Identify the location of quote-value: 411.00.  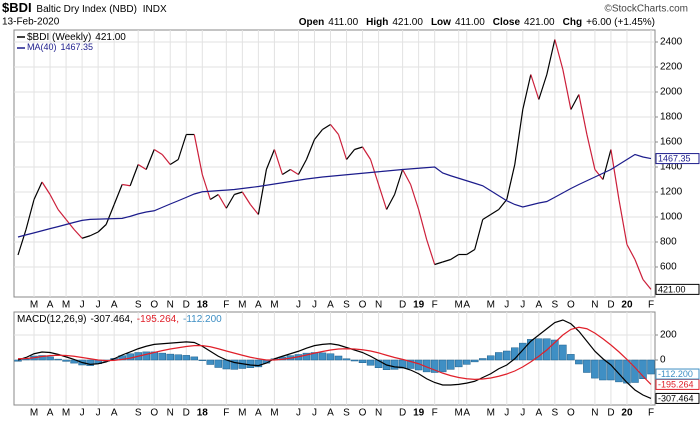
(343, 22).